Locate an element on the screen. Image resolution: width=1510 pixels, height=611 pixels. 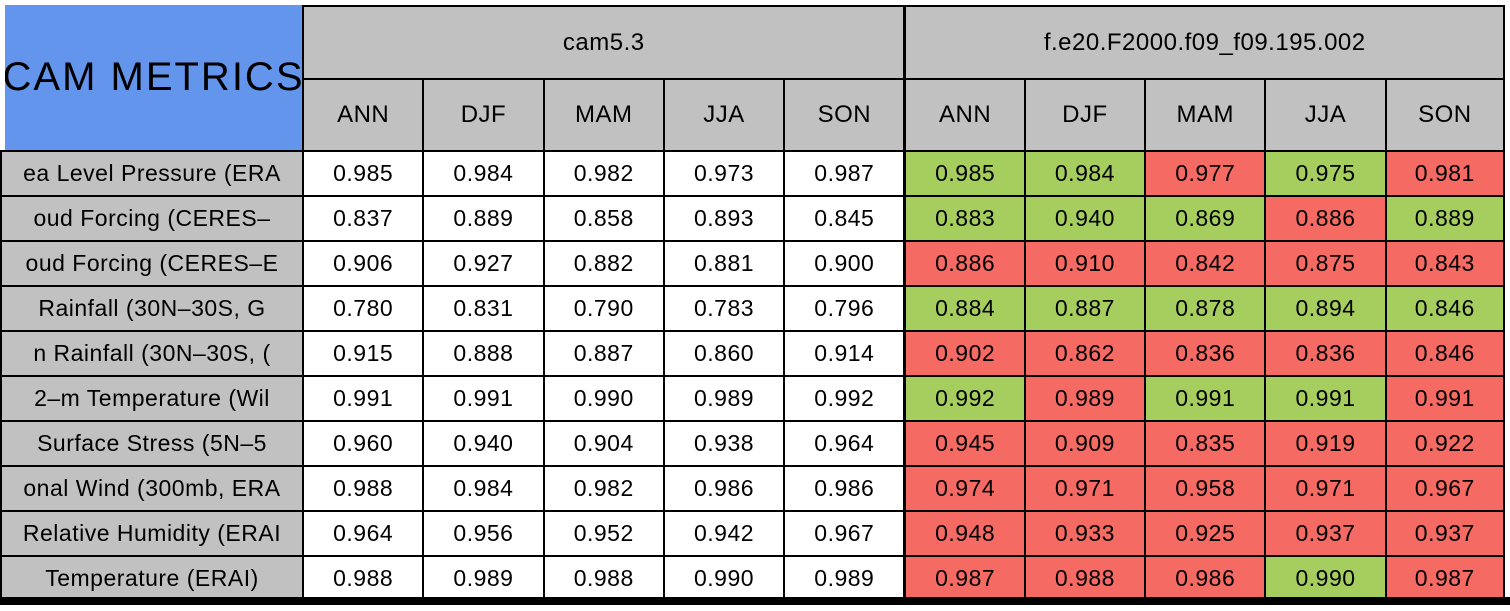
metric-value-cam53: 0.904 is located at coordinates (602, 442).